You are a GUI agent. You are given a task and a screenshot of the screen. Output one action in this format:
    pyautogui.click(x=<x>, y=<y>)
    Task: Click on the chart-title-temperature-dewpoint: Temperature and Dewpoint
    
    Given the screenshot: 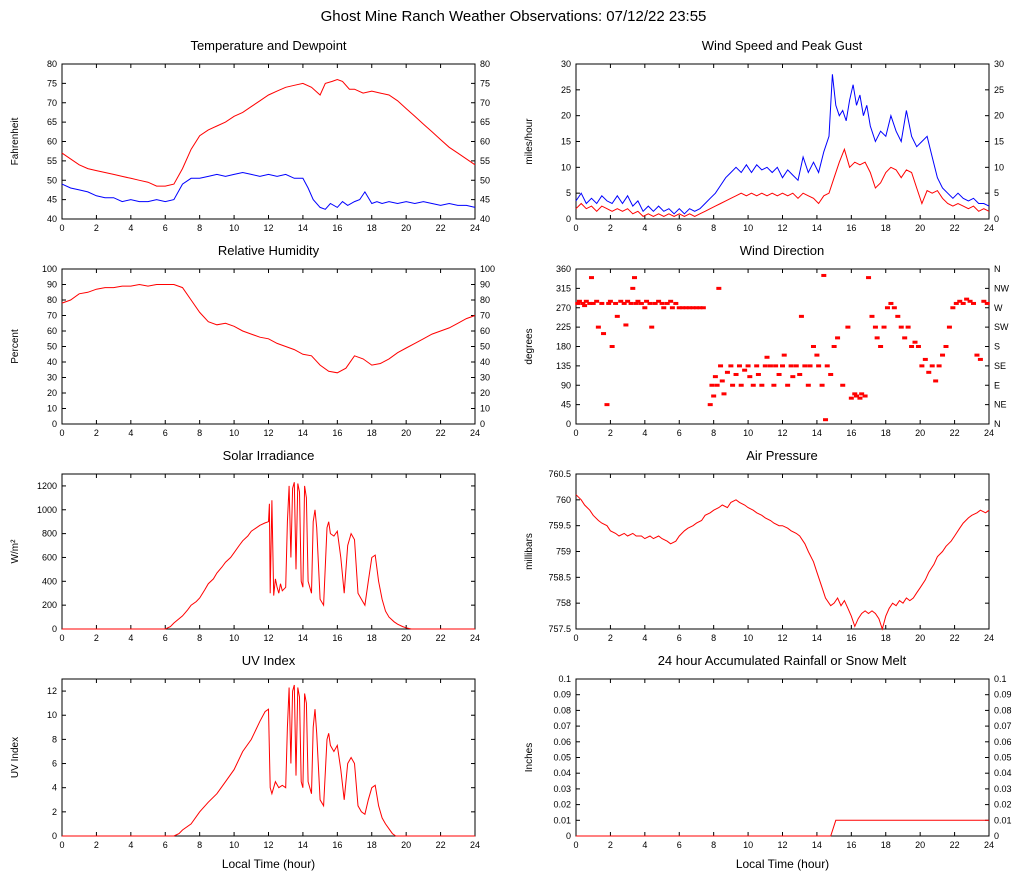 What is the action you would take?
    pyautogui.click(x=268, y=45)
    